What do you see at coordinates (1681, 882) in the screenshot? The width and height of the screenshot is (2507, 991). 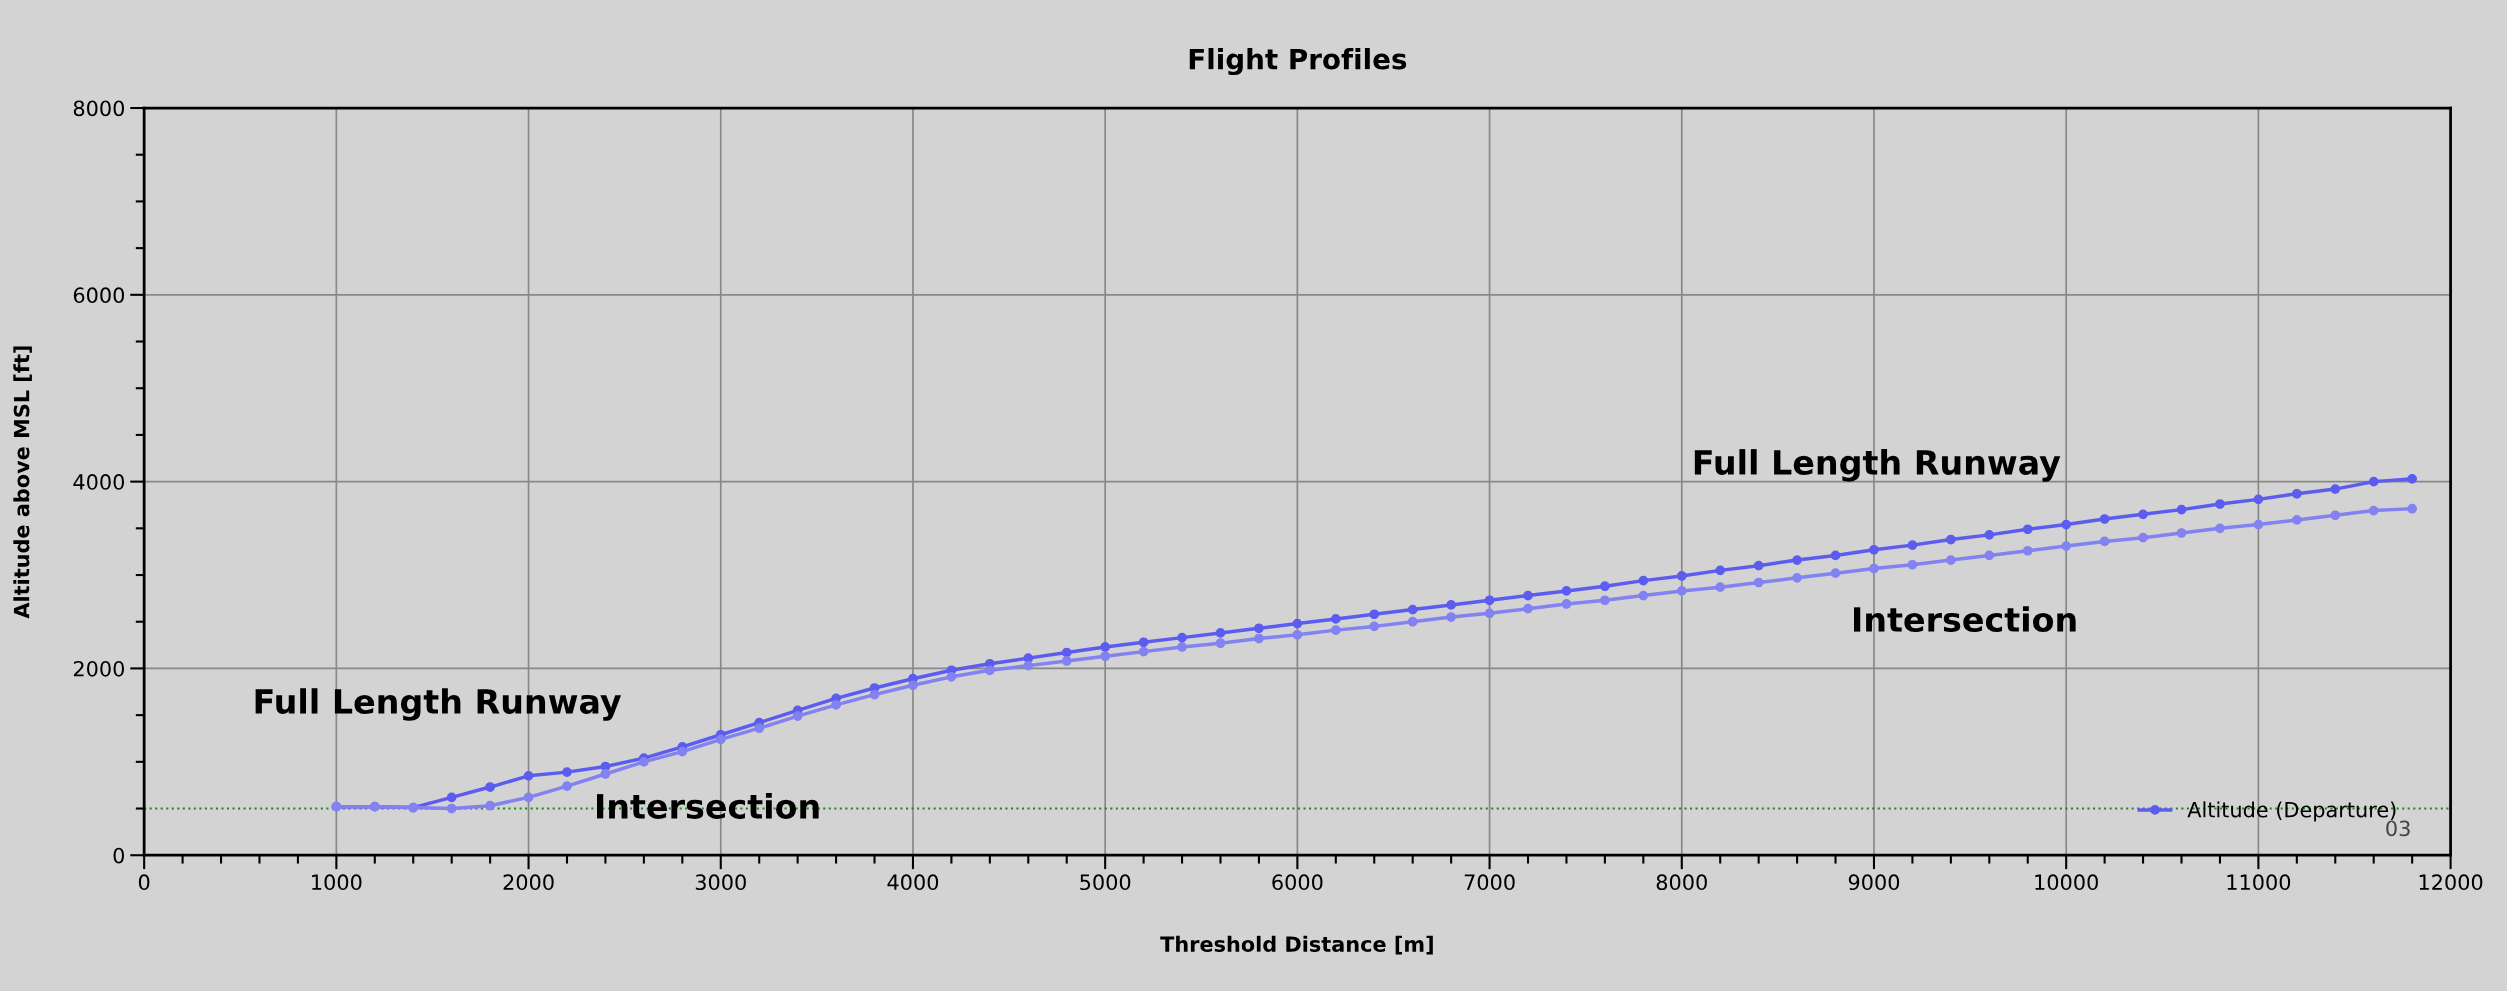 I see `x-tick-label: 8000` at bounding box center [1681, 882].